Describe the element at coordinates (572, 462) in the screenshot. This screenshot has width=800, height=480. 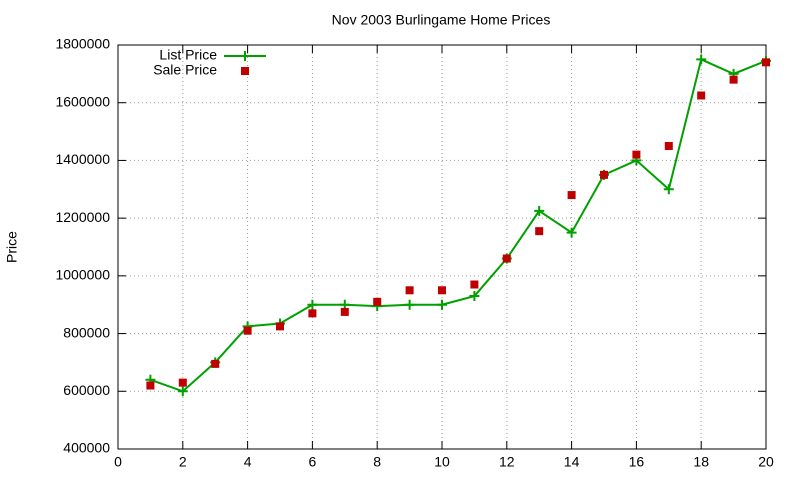
I see `x-tick-label: 14` at that location.